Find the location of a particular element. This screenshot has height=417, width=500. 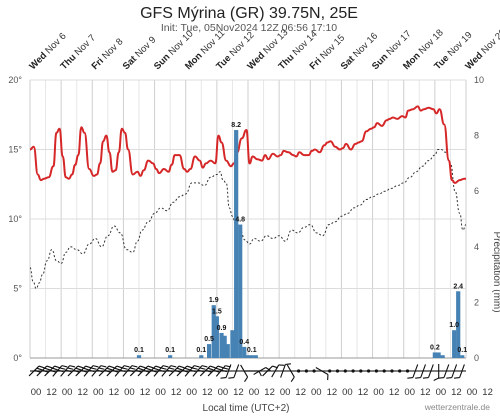

y-right-tick-label: 4 is located at coordinates (476, 247).